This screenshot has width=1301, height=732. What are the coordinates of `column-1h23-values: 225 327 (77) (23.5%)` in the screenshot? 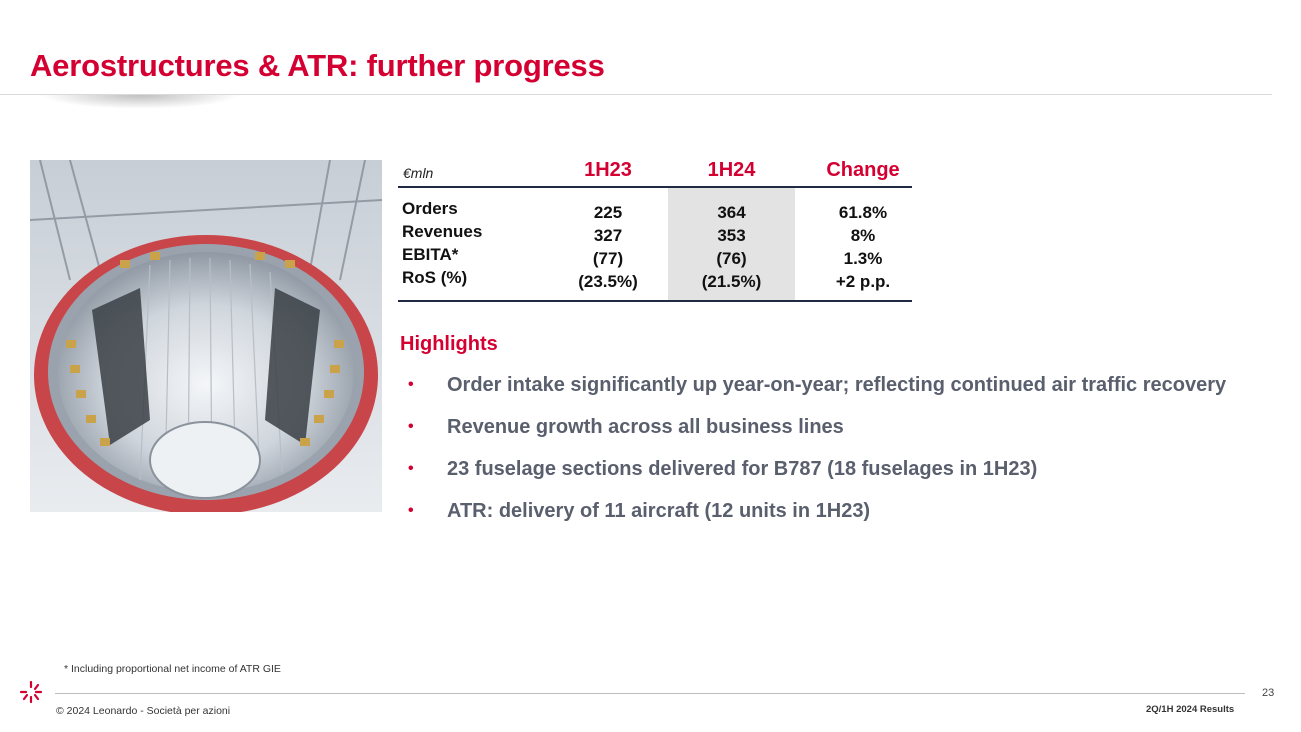 It's located at (608, 247).